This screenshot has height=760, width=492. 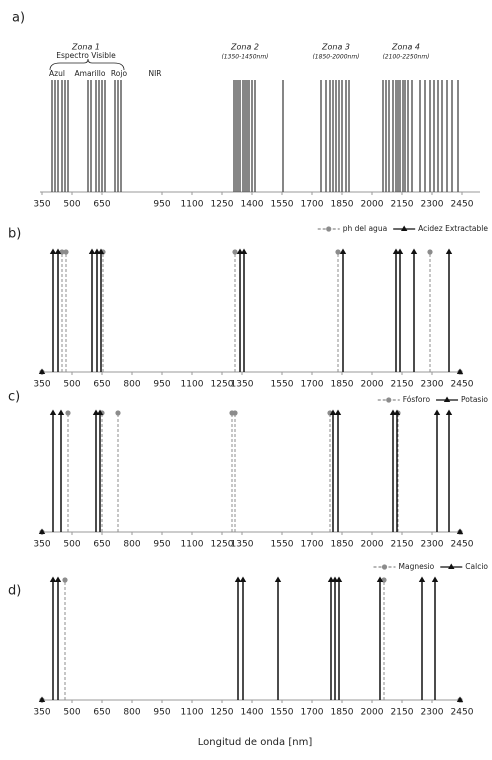 What do you see at coordinates (405, 47) in the screenshot?
I see `zone-annotation: Zona 4` at bounding box center [405, 47].